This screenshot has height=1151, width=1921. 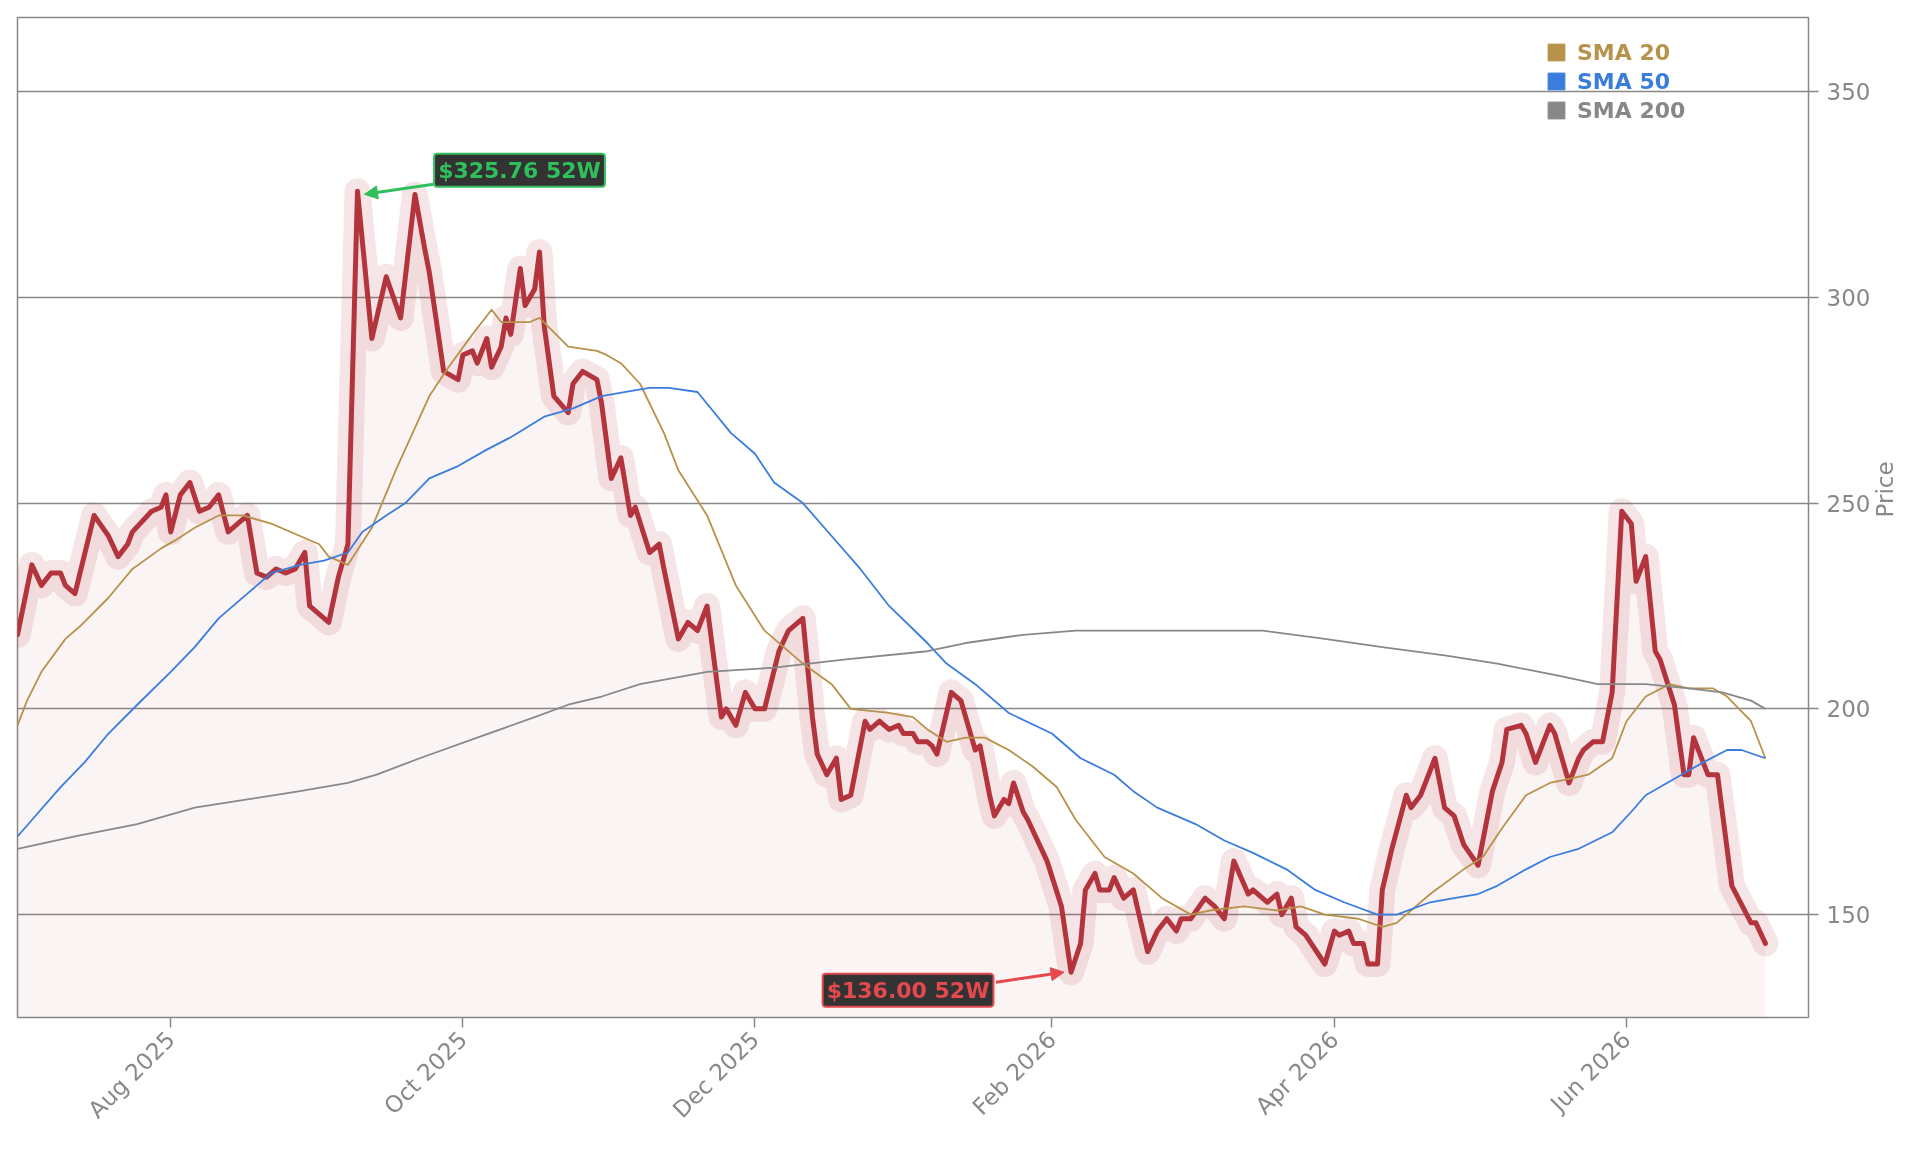 I want to click on legend-label: SMA 20, so click(x=1624, y=52).